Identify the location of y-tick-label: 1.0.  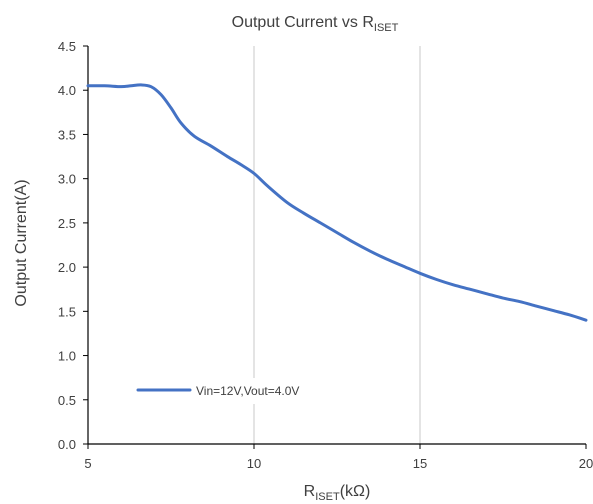
(67, 356).